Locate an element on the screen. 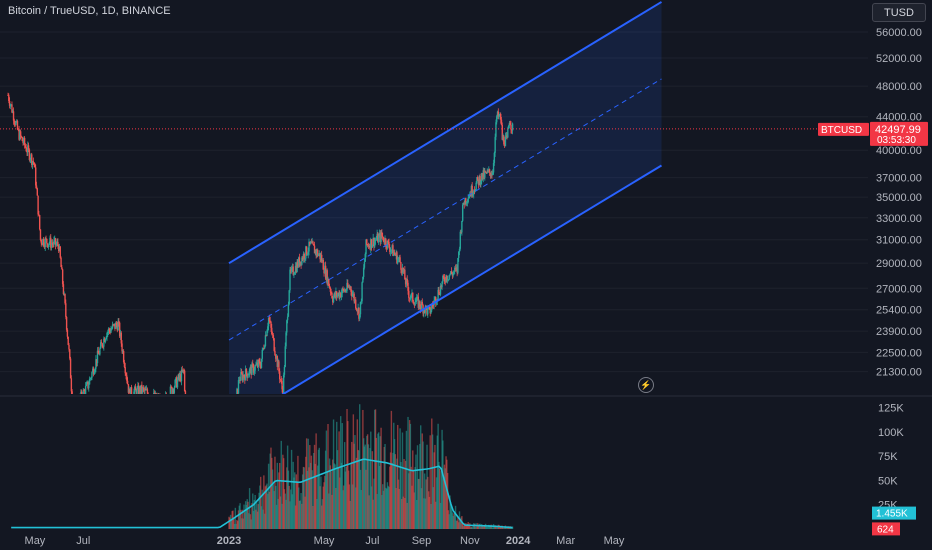 This screenshot has height=550, width=932. currency-selector: TUSD is located at coordinates (899, 12).